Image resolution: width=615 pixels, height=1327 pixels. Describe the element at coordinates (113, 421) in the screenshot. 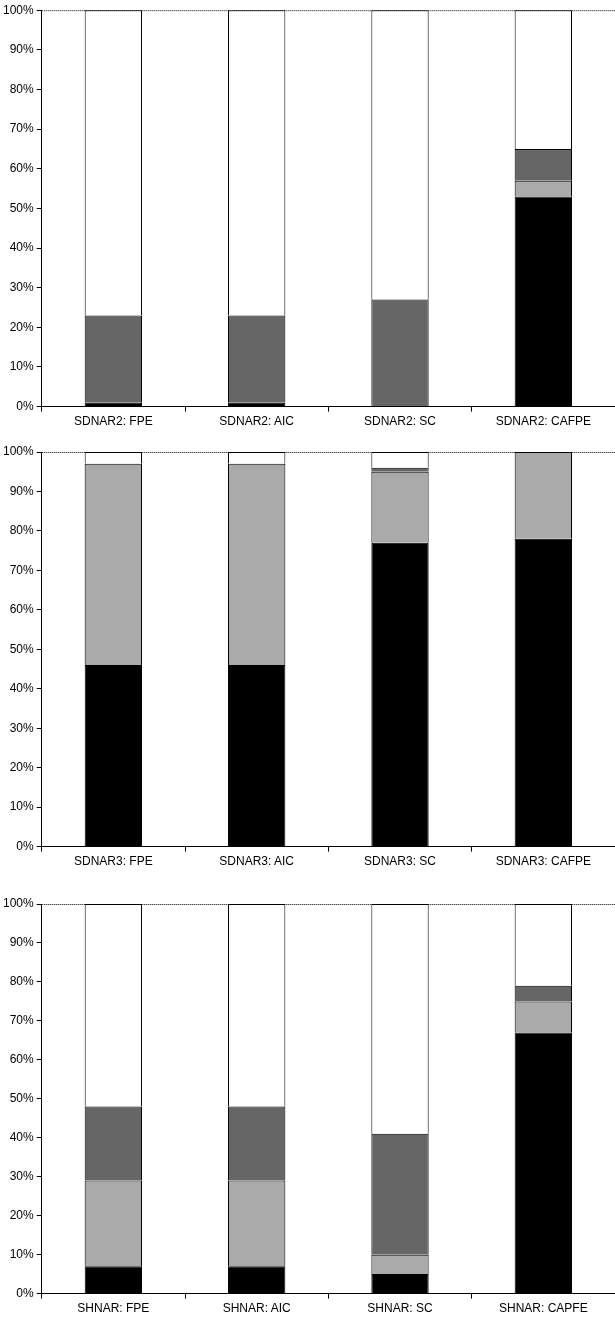

I see `x-tick-label: SDNAR2: FPE` at that location.